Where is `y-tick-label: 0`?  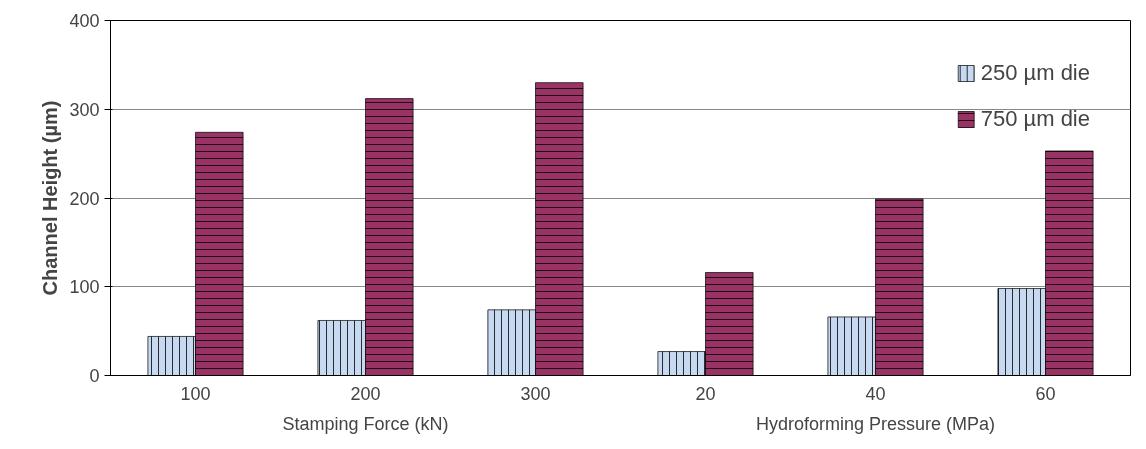 y-tick-label: 0 is located at coordinates (94, 376).